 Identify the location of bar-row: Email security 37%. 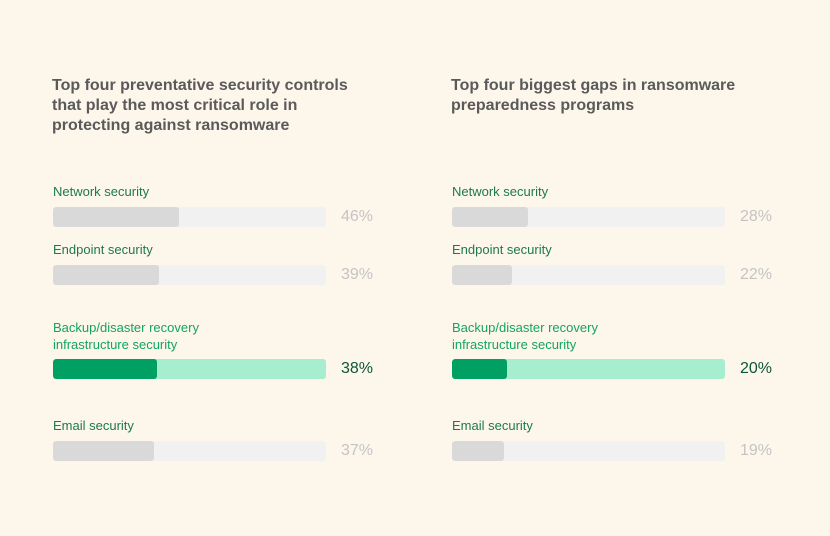
(223, 439).